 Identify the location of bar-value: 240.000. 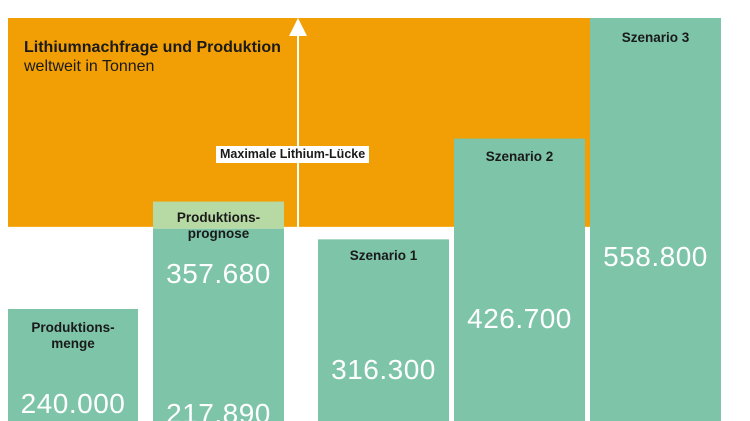
(73, 403).